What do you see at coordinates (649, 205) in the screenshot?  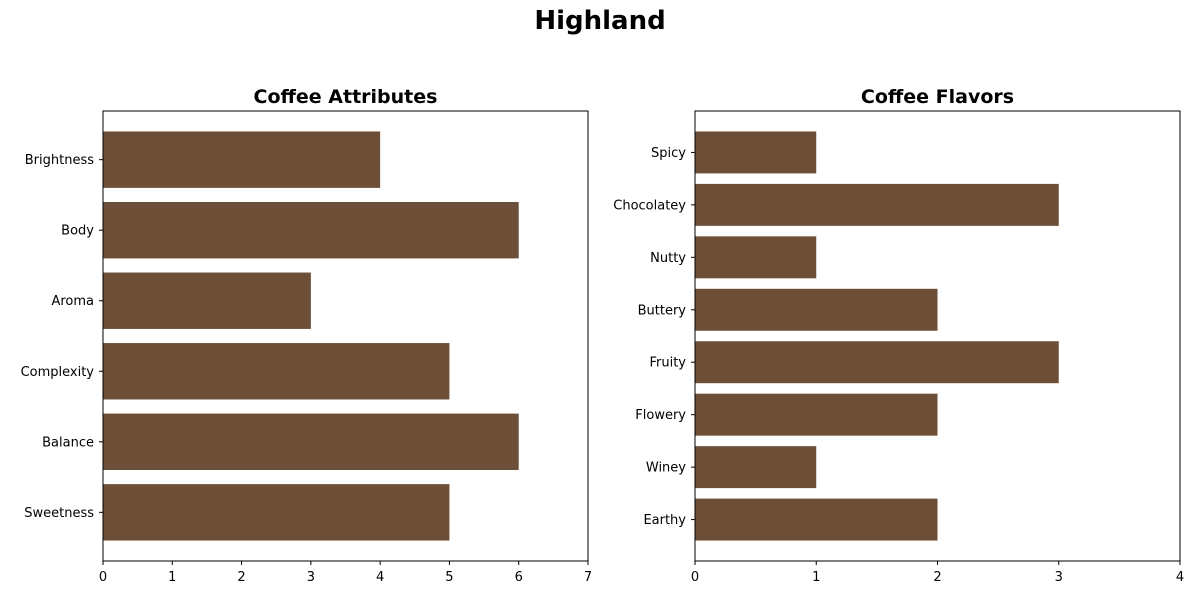 I see `flavors-y-tick-label: Chocolatey` at bounding box center [649, 205].